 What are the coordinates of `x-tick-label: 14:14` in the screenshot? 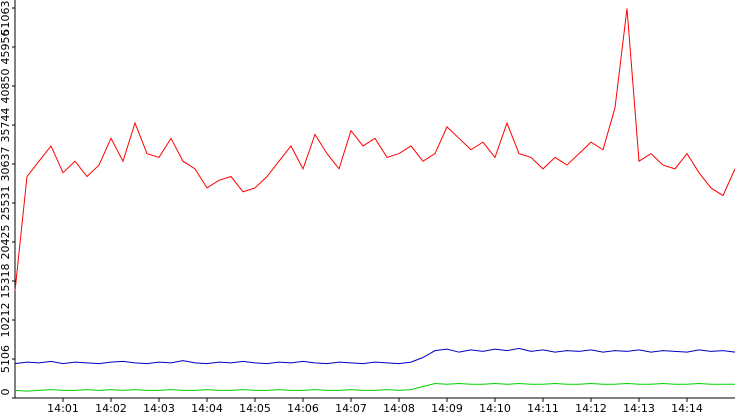 It's located at (687, 408).